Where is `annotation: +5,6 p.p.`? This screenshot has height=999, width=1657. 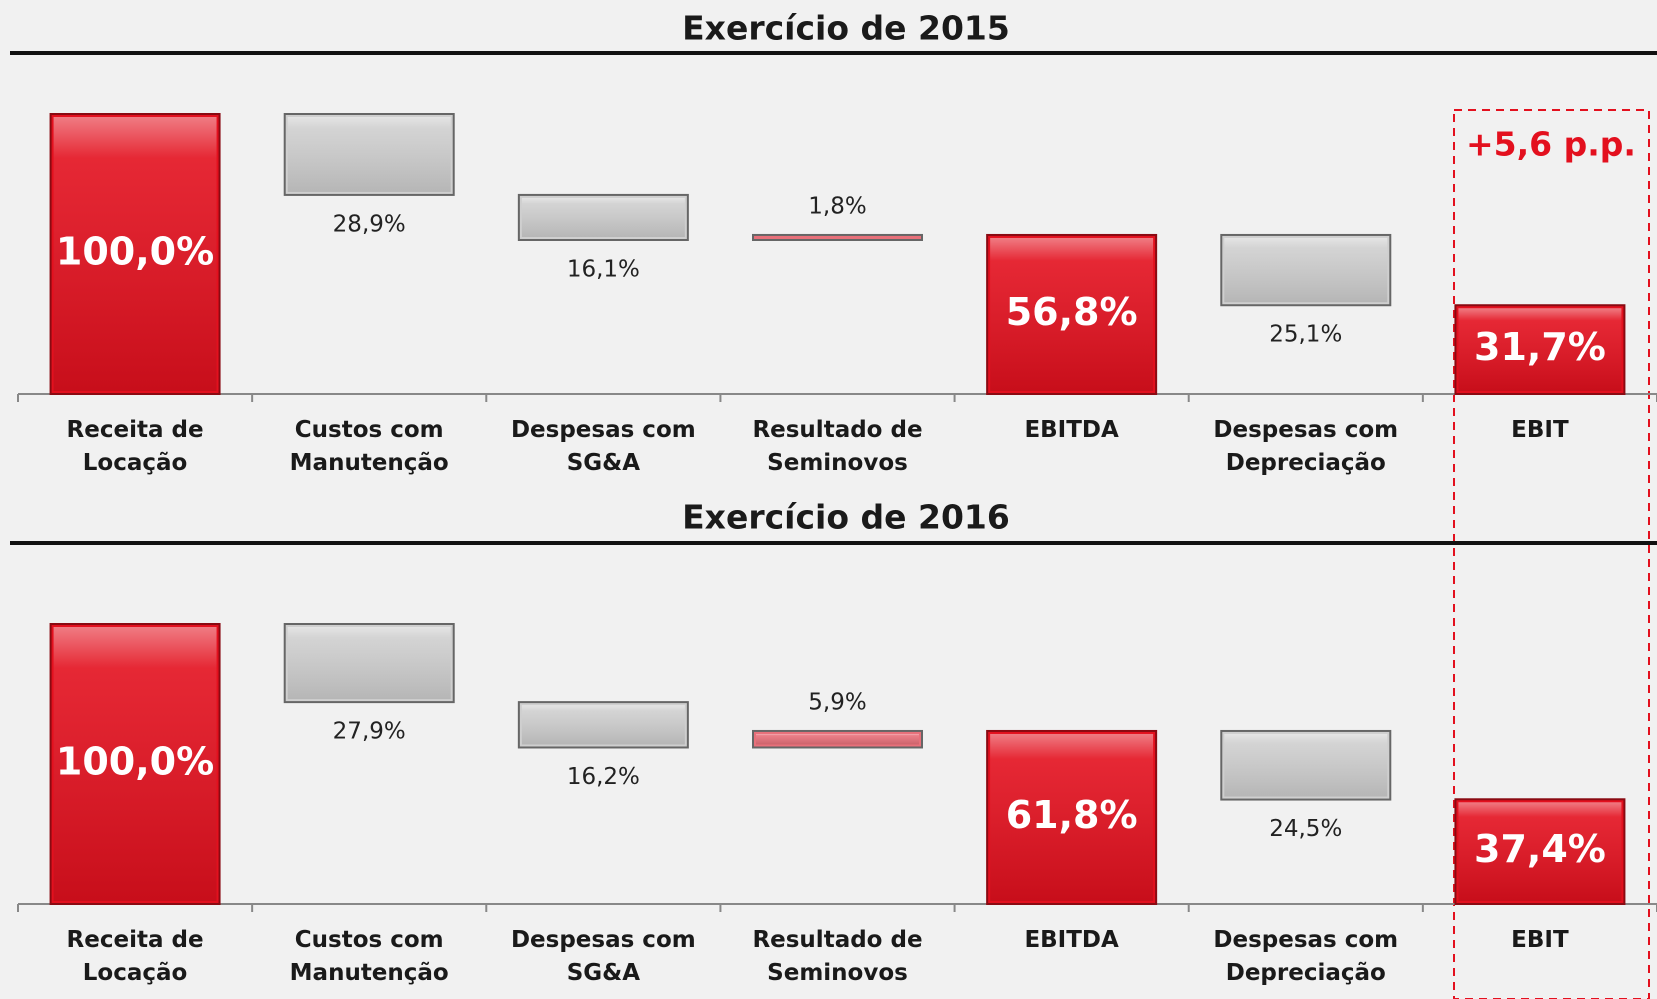
annotation: +5,6 p.p. is located at coordinates (1551, 144).